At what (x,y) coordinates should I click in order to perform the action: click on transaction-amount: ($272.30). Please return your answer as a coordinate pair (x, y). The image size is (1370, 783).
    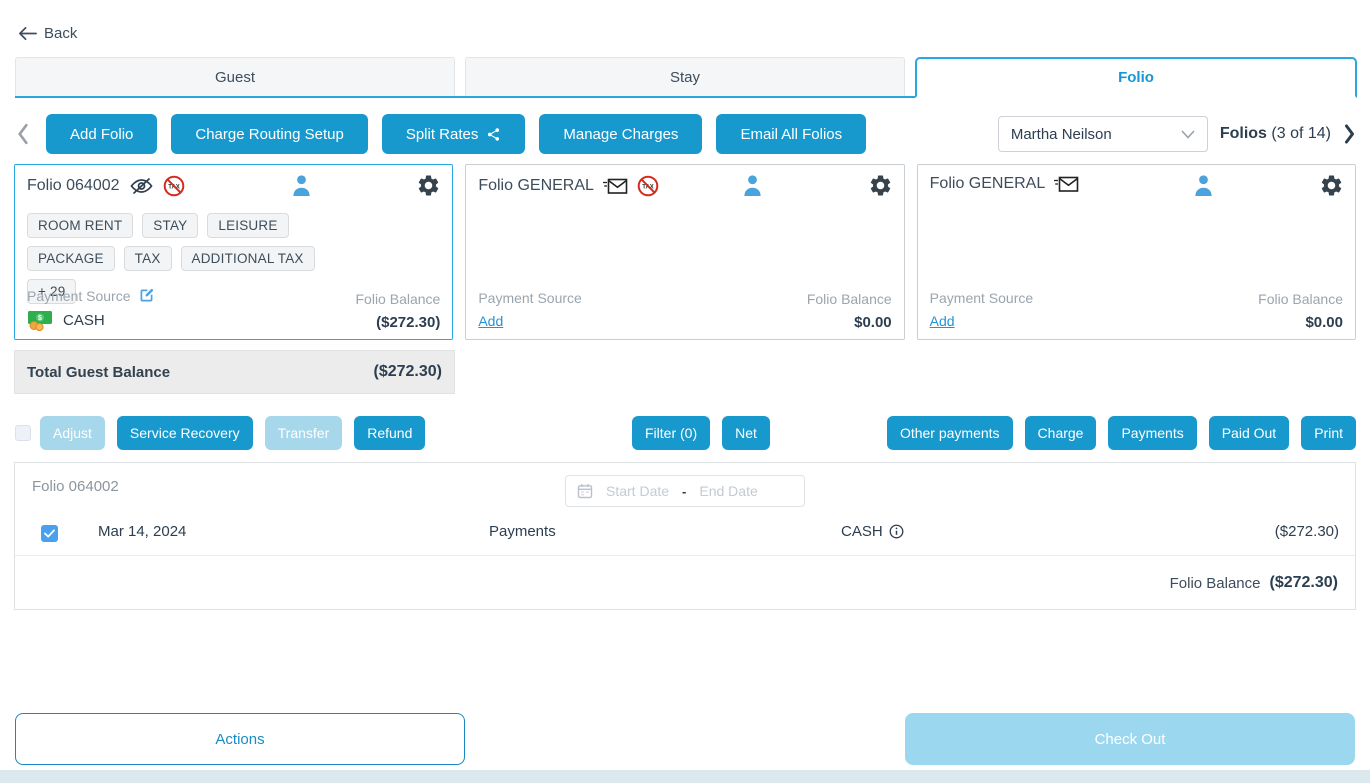
    Looking at the image, I should click on (1306, 531).